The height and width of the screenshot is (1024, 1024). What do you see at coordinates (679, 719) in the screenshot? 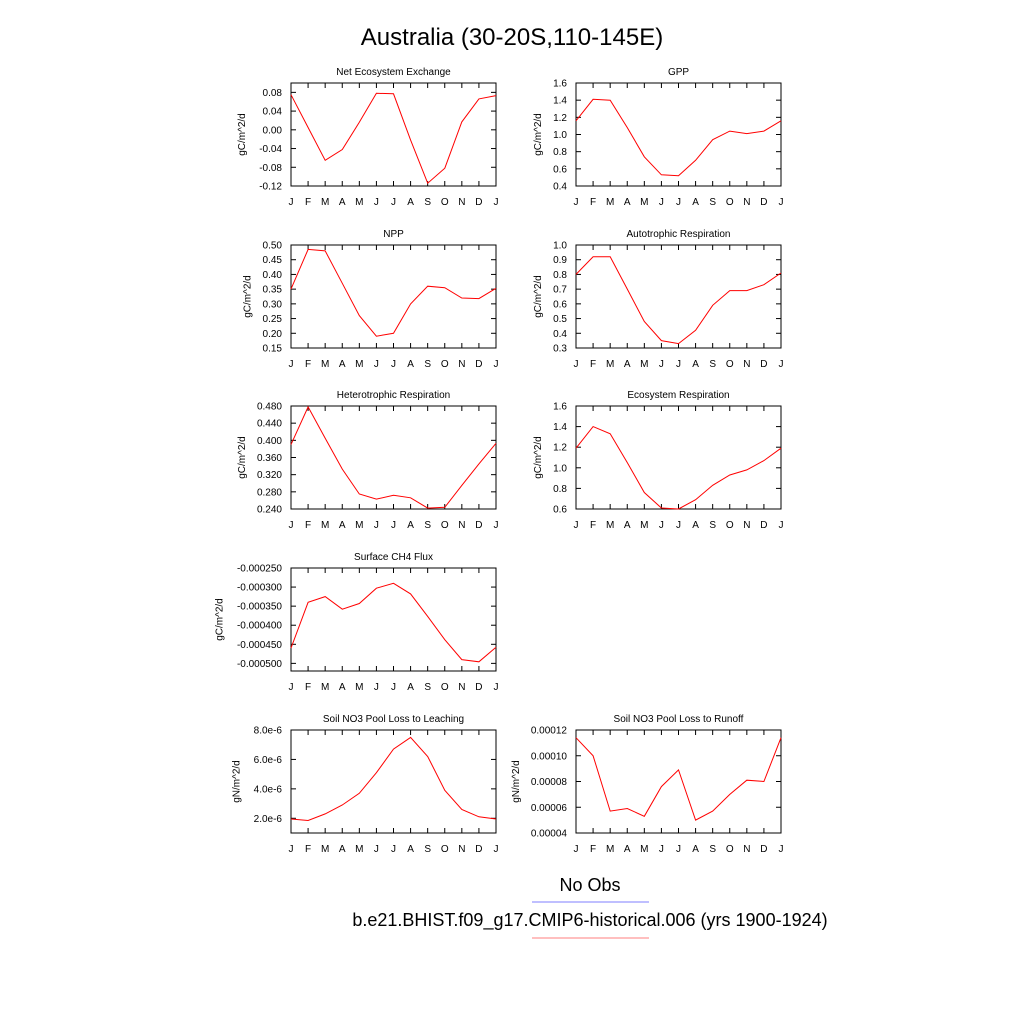
I see `panel-title: Soil NO3 Pool Loss to Runoff` at bounding box center [679, 719].